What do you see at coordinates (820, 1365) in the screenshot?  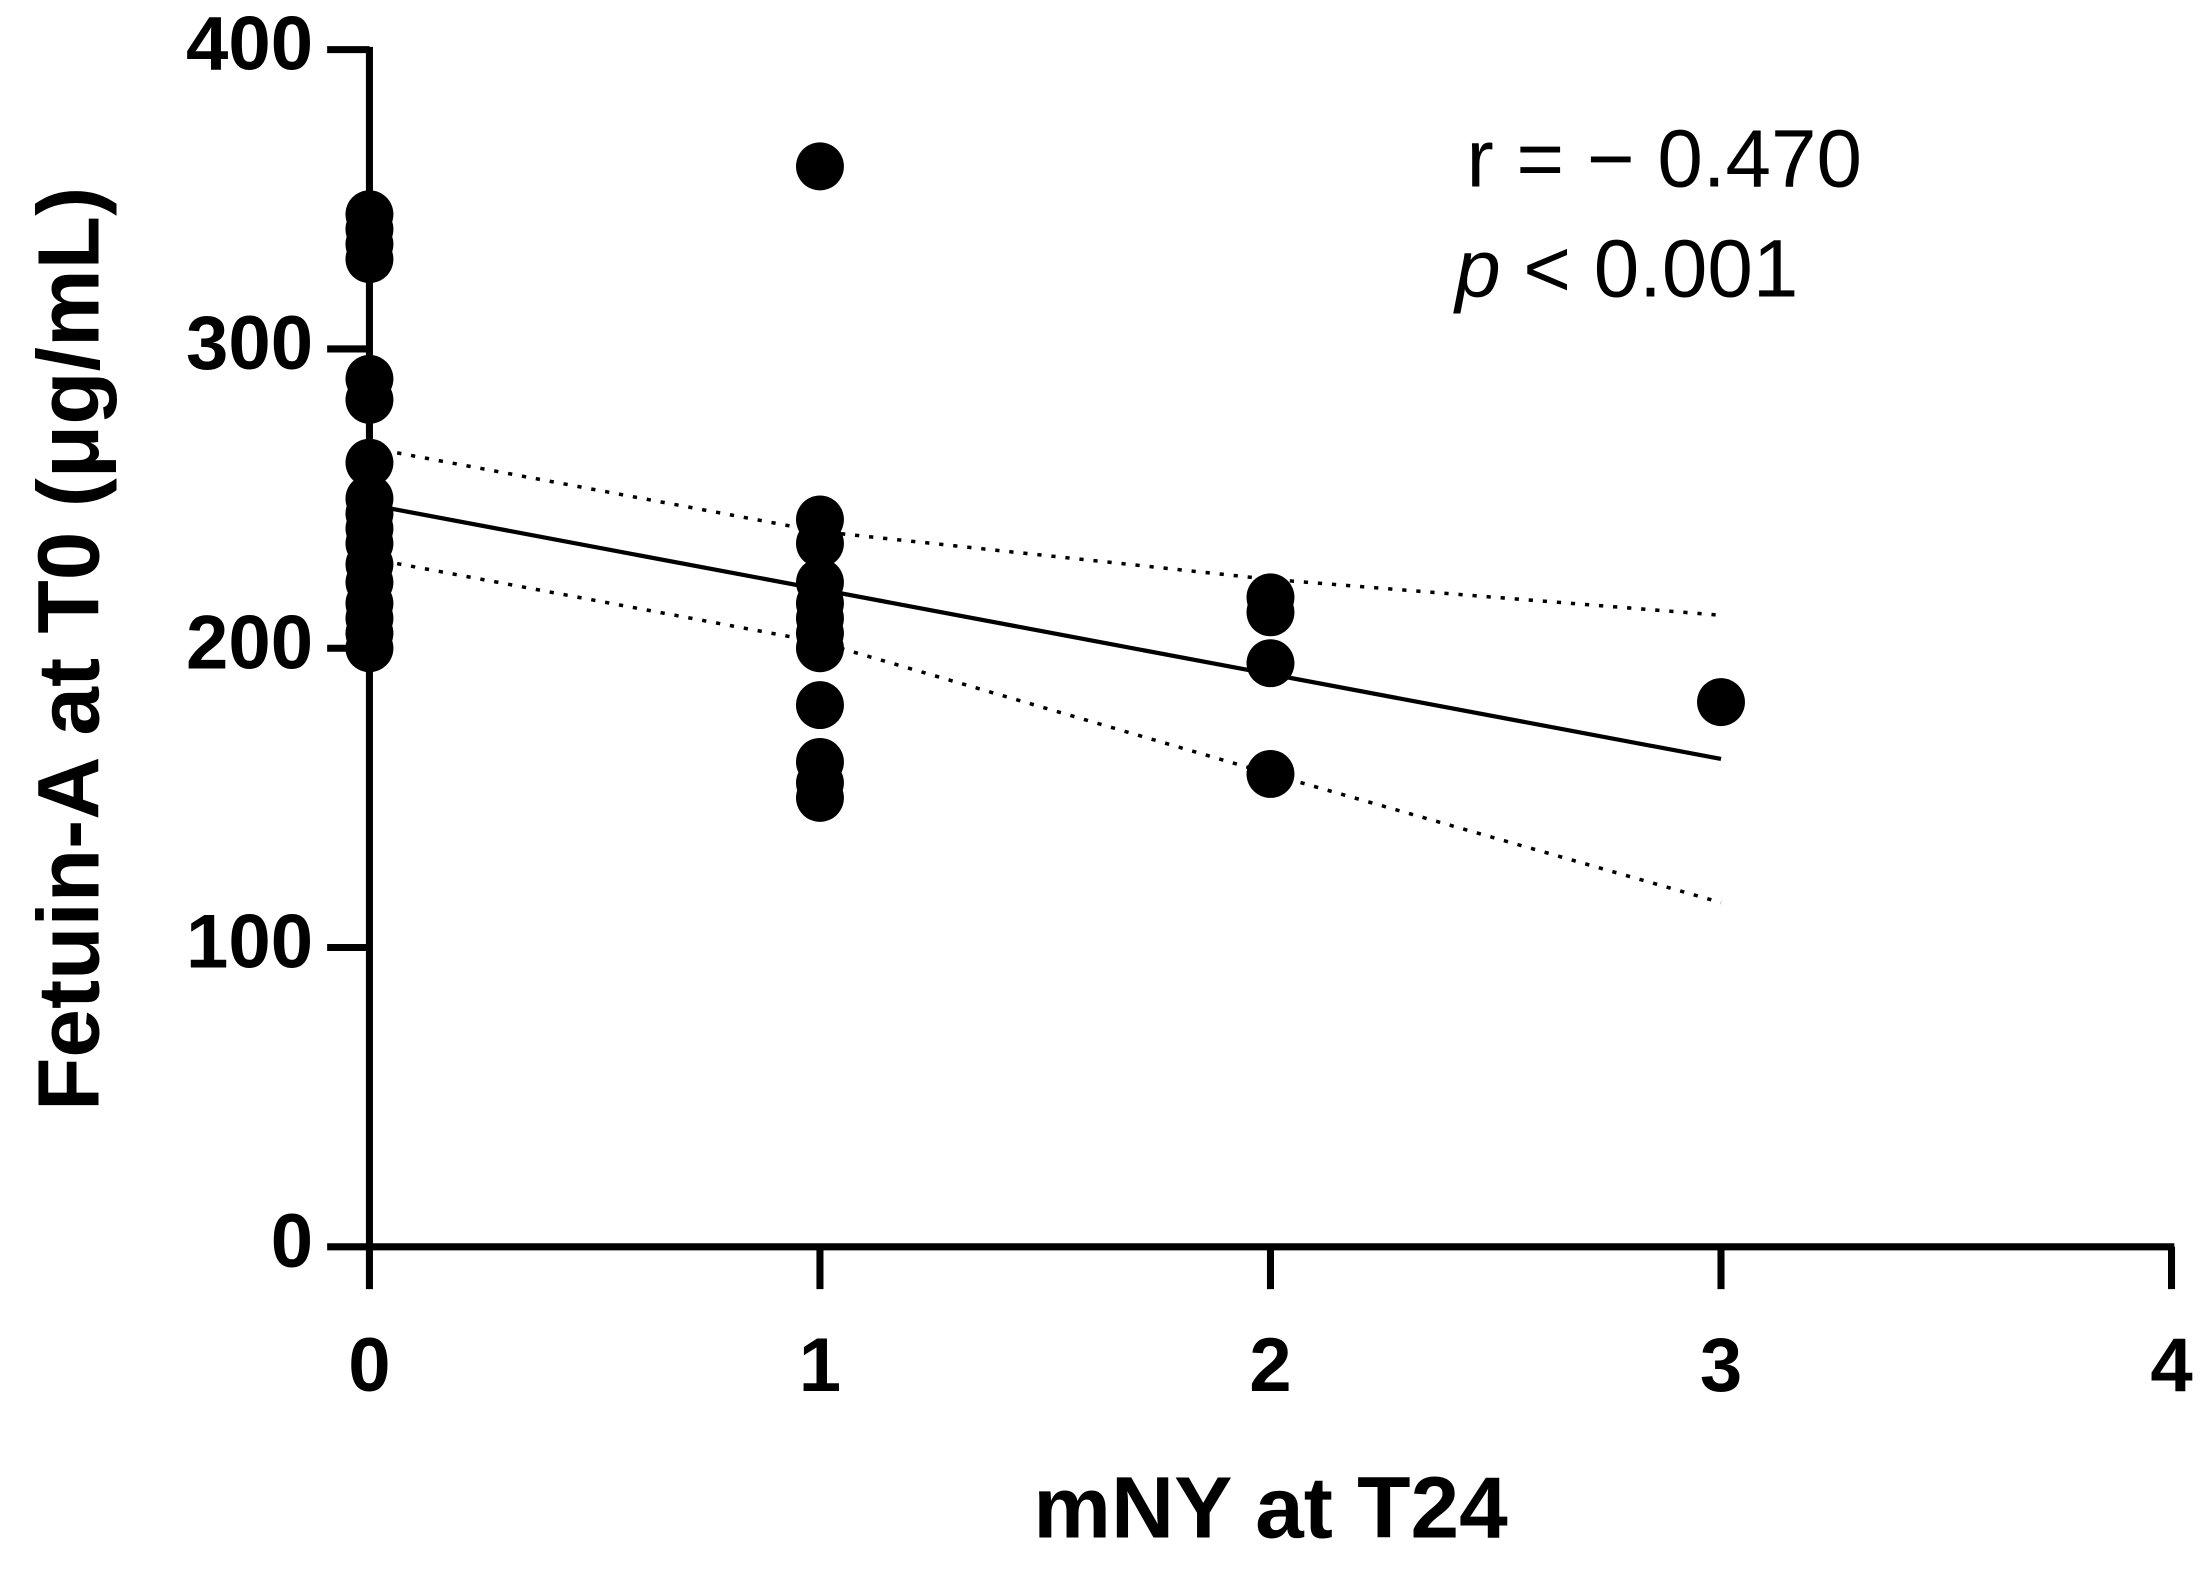 I see `x-tick-label: 1` at bounding box center [820, 1365].